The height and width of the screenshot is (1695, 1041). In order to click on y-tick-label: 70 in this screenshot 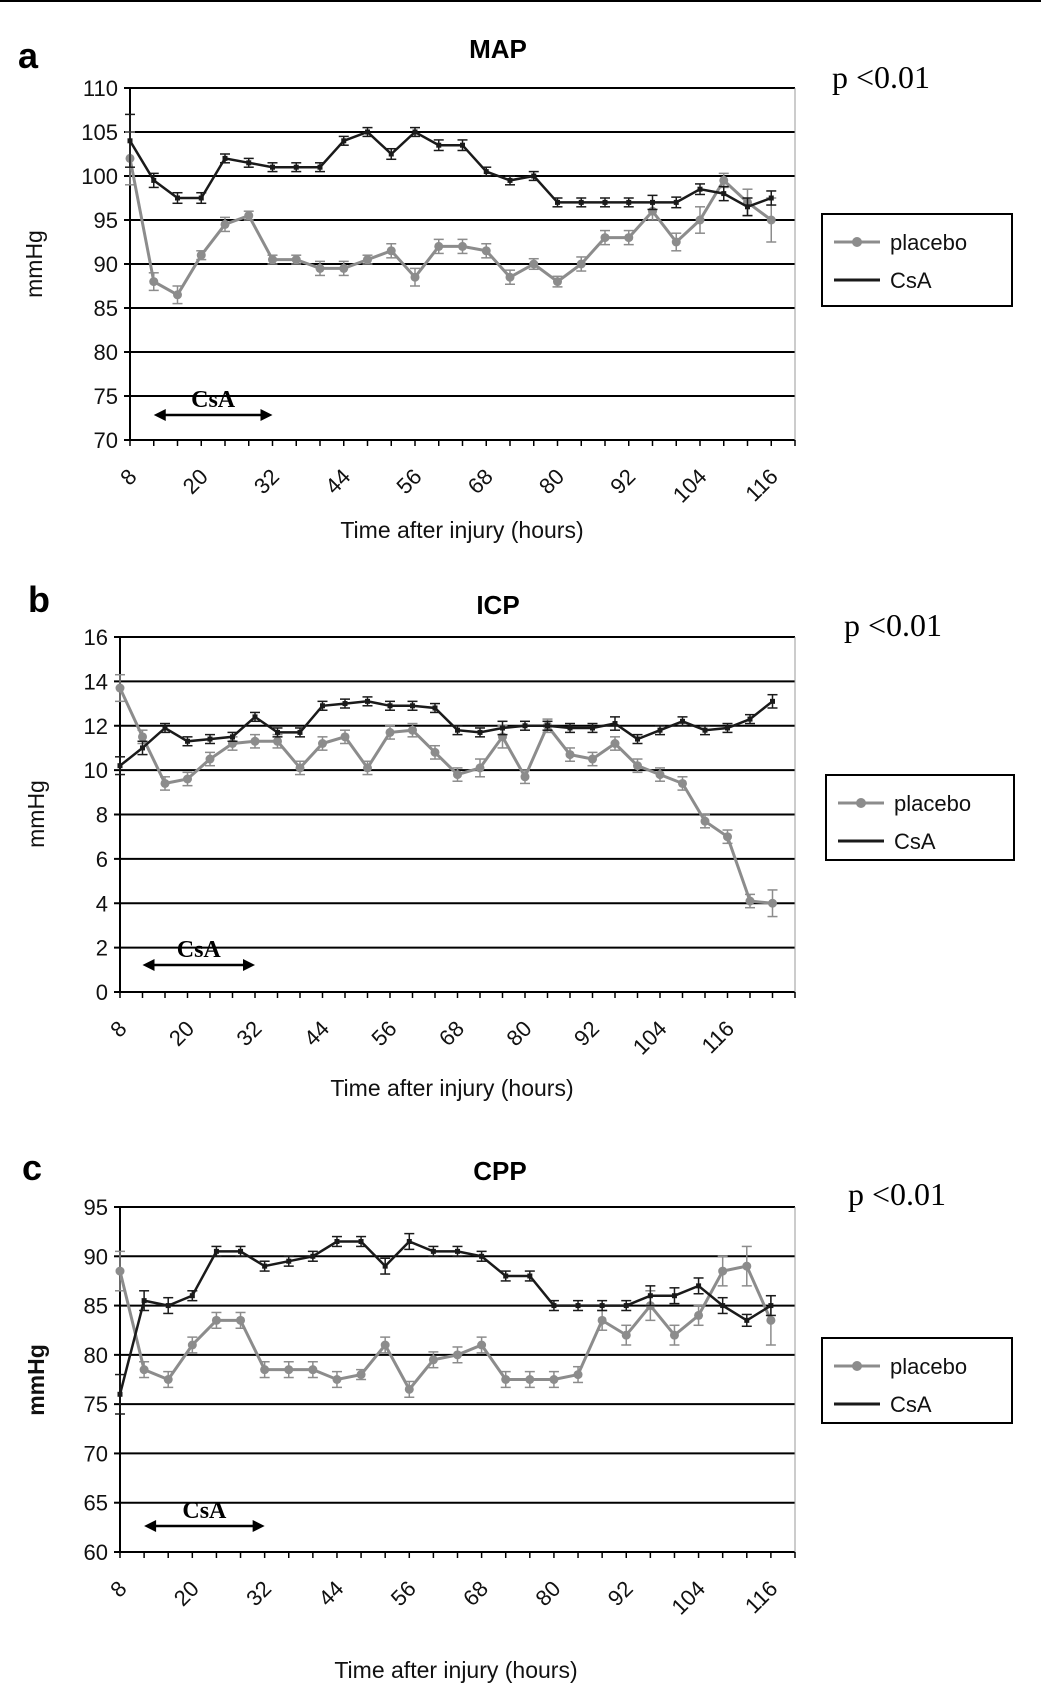, I will do `click(96, 1453)`.